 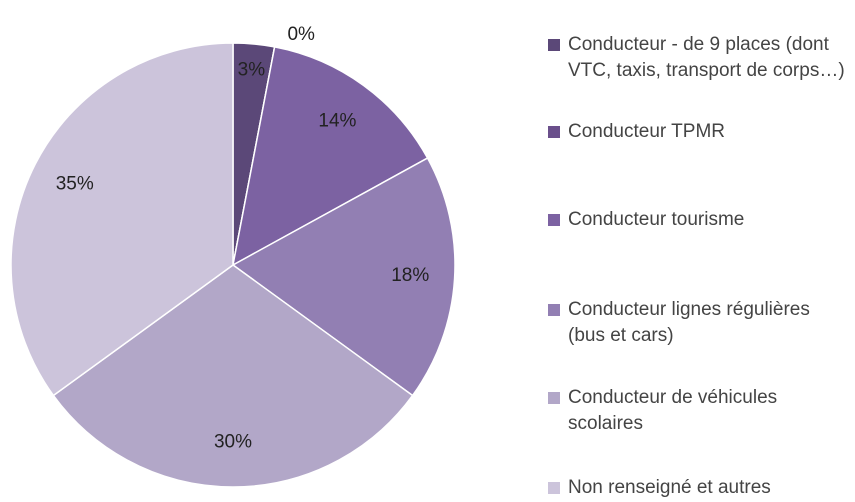 What do you see at coordinates (410, 275) in the screenshot?
I see `data-label: 18%` at bounding box center [410, 275].